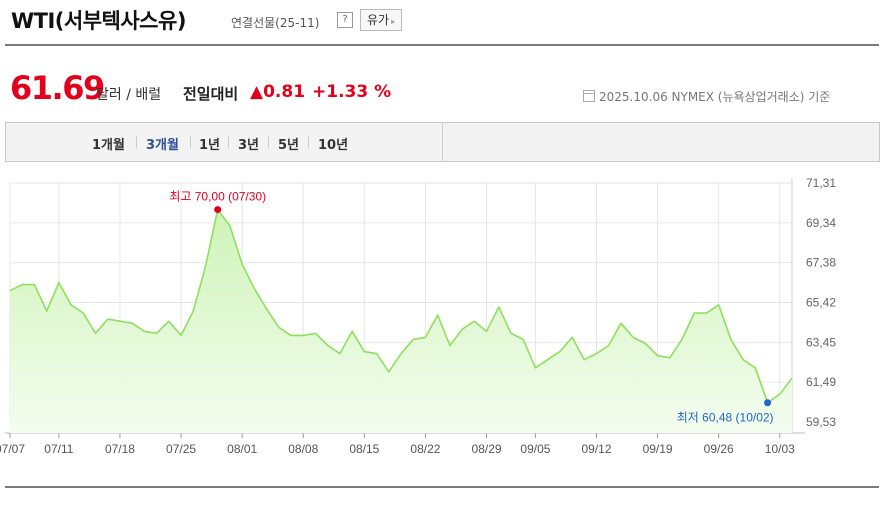 The height and width of the screenshot is (507, 892). What do you see at coordinates (108, 145) in the screenshot?
I see `tab-1-month: 1개월` at bounding box center [108, 145].